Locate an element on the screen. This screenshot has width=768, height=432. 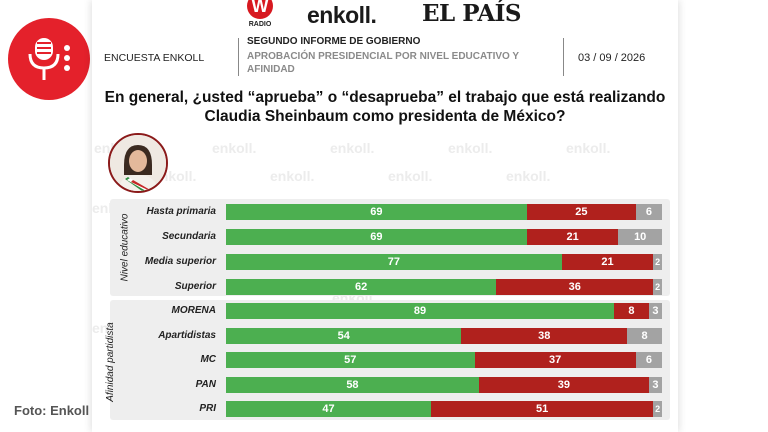
category-label: Secundaria is located at coordinates (189, 236).